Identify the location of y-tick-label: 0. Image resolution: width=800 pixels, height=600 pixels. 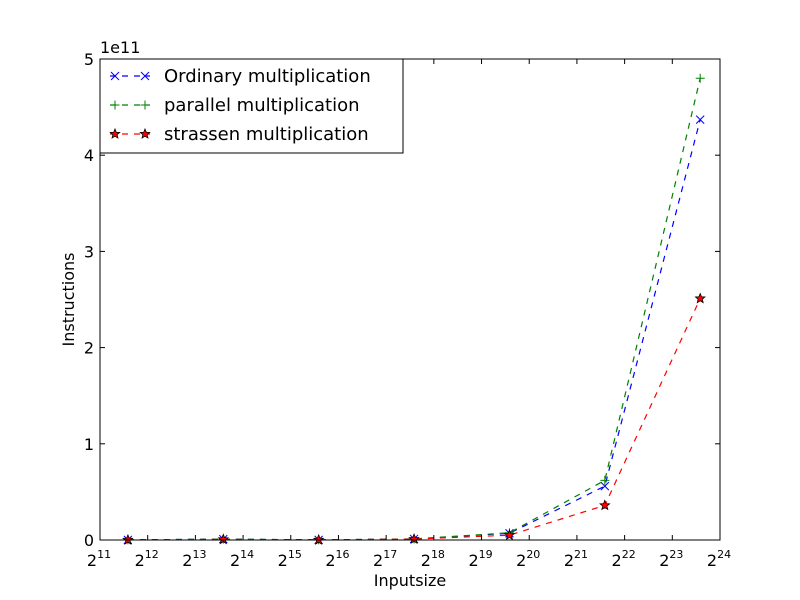
(89, 540).